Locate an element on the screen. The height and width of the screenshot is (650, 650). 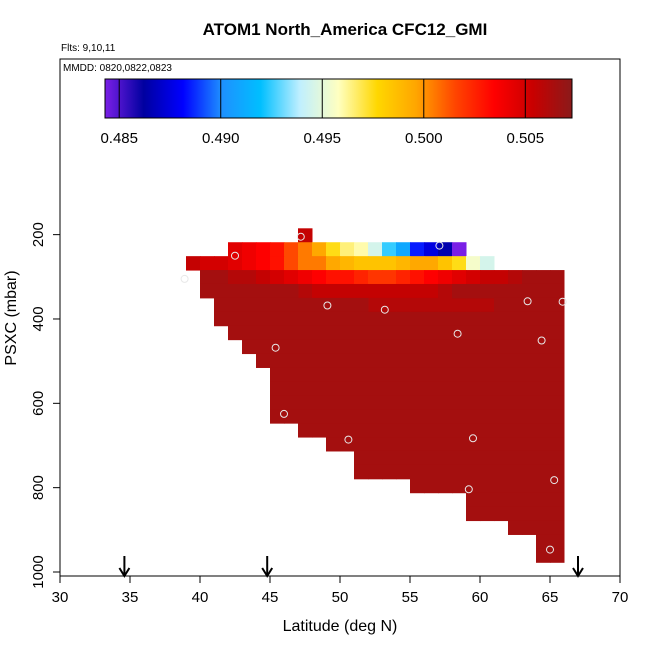
y-tick-label: 800 is located at coordinates (38, 487).